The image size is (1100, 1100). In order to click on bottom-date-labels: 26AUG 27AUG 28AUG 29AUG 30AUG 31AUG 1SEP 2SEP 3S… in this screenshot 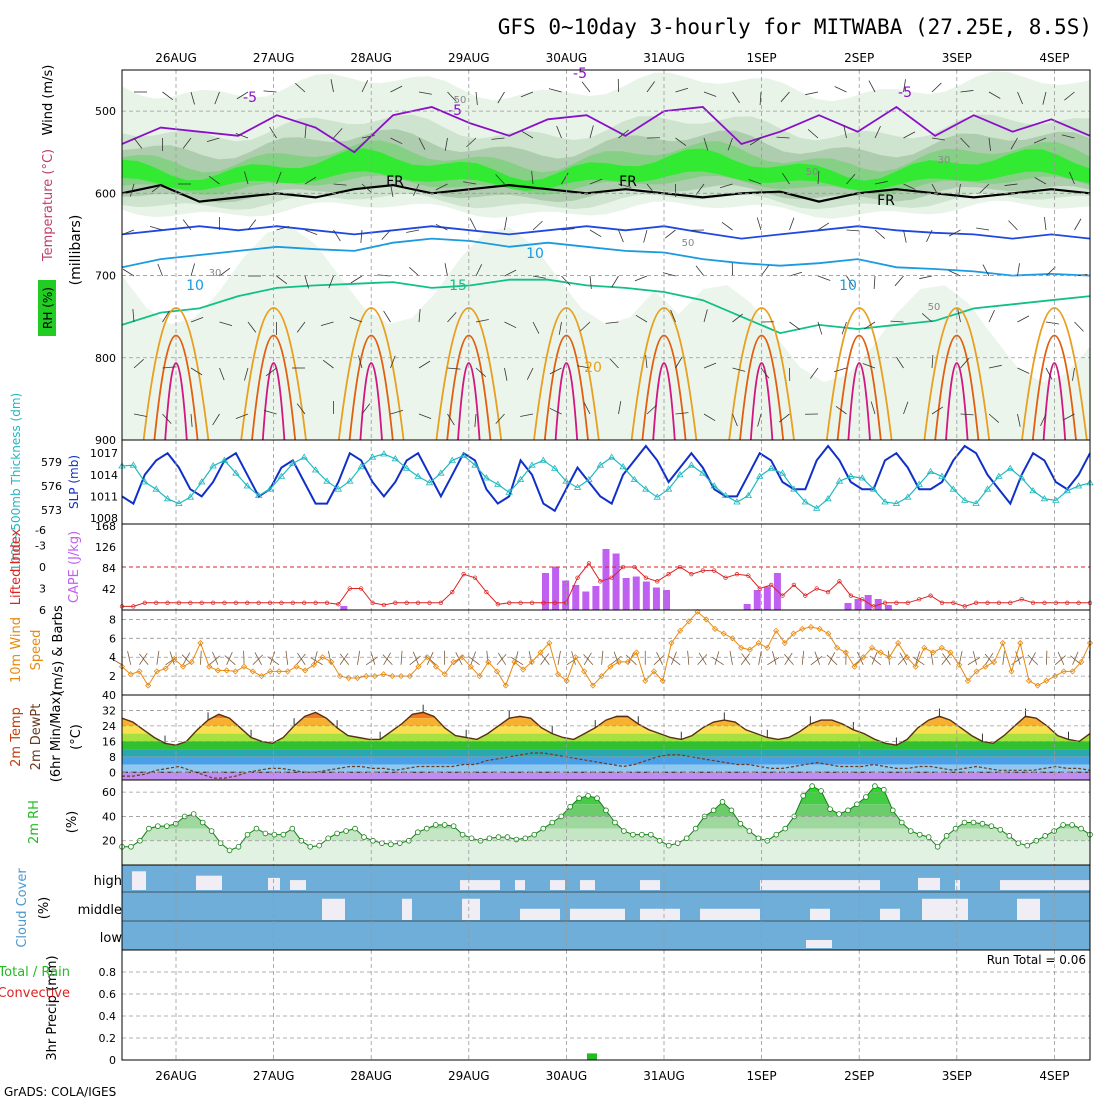, I will do `click(612, 1076)`.